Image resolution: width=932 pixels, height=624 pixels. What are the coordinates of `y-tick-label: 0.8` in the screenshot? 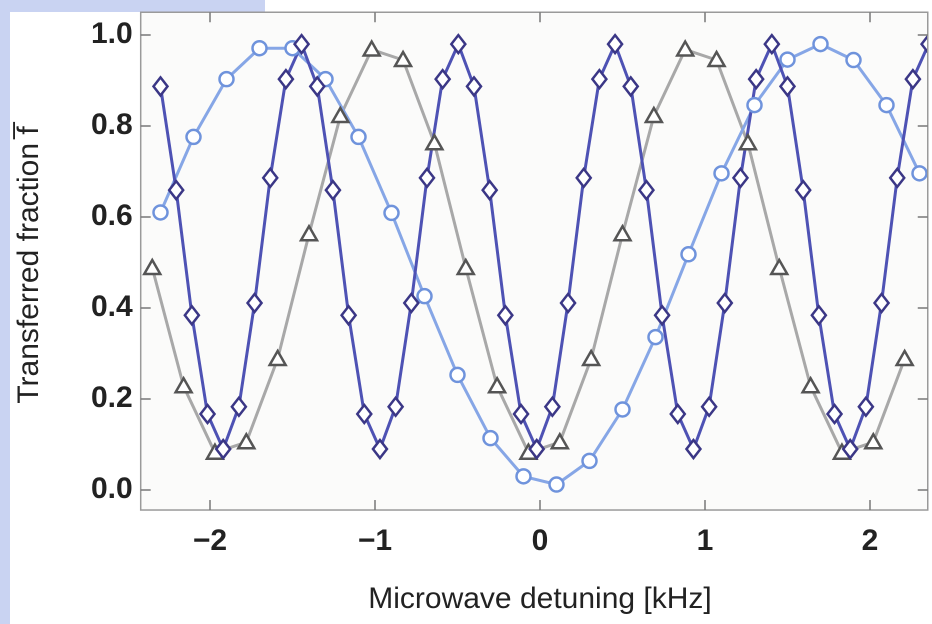 It's located at (112, 124).